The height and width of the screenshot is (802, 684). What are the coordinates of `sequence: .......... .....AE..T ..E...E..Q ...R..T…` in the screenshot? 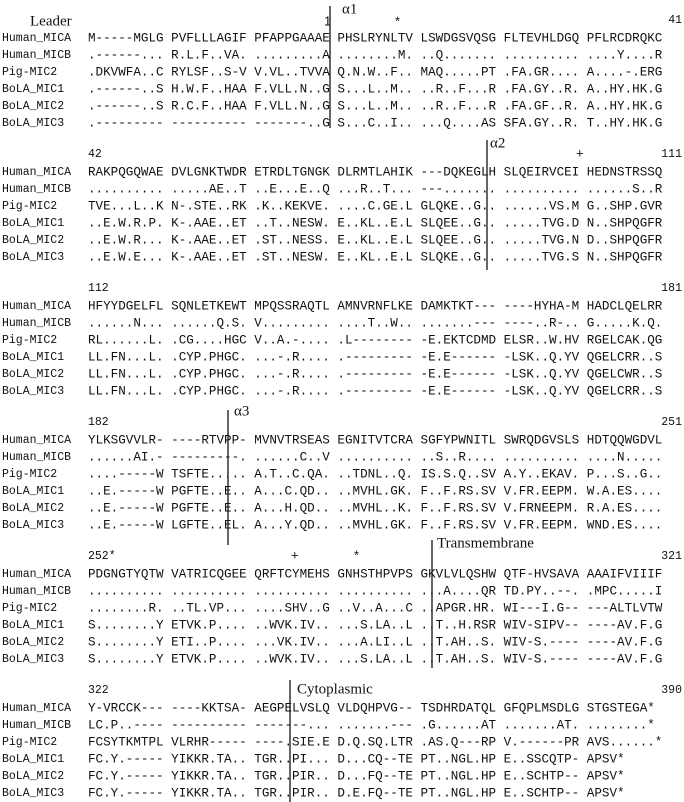 It's located at (375, 189).